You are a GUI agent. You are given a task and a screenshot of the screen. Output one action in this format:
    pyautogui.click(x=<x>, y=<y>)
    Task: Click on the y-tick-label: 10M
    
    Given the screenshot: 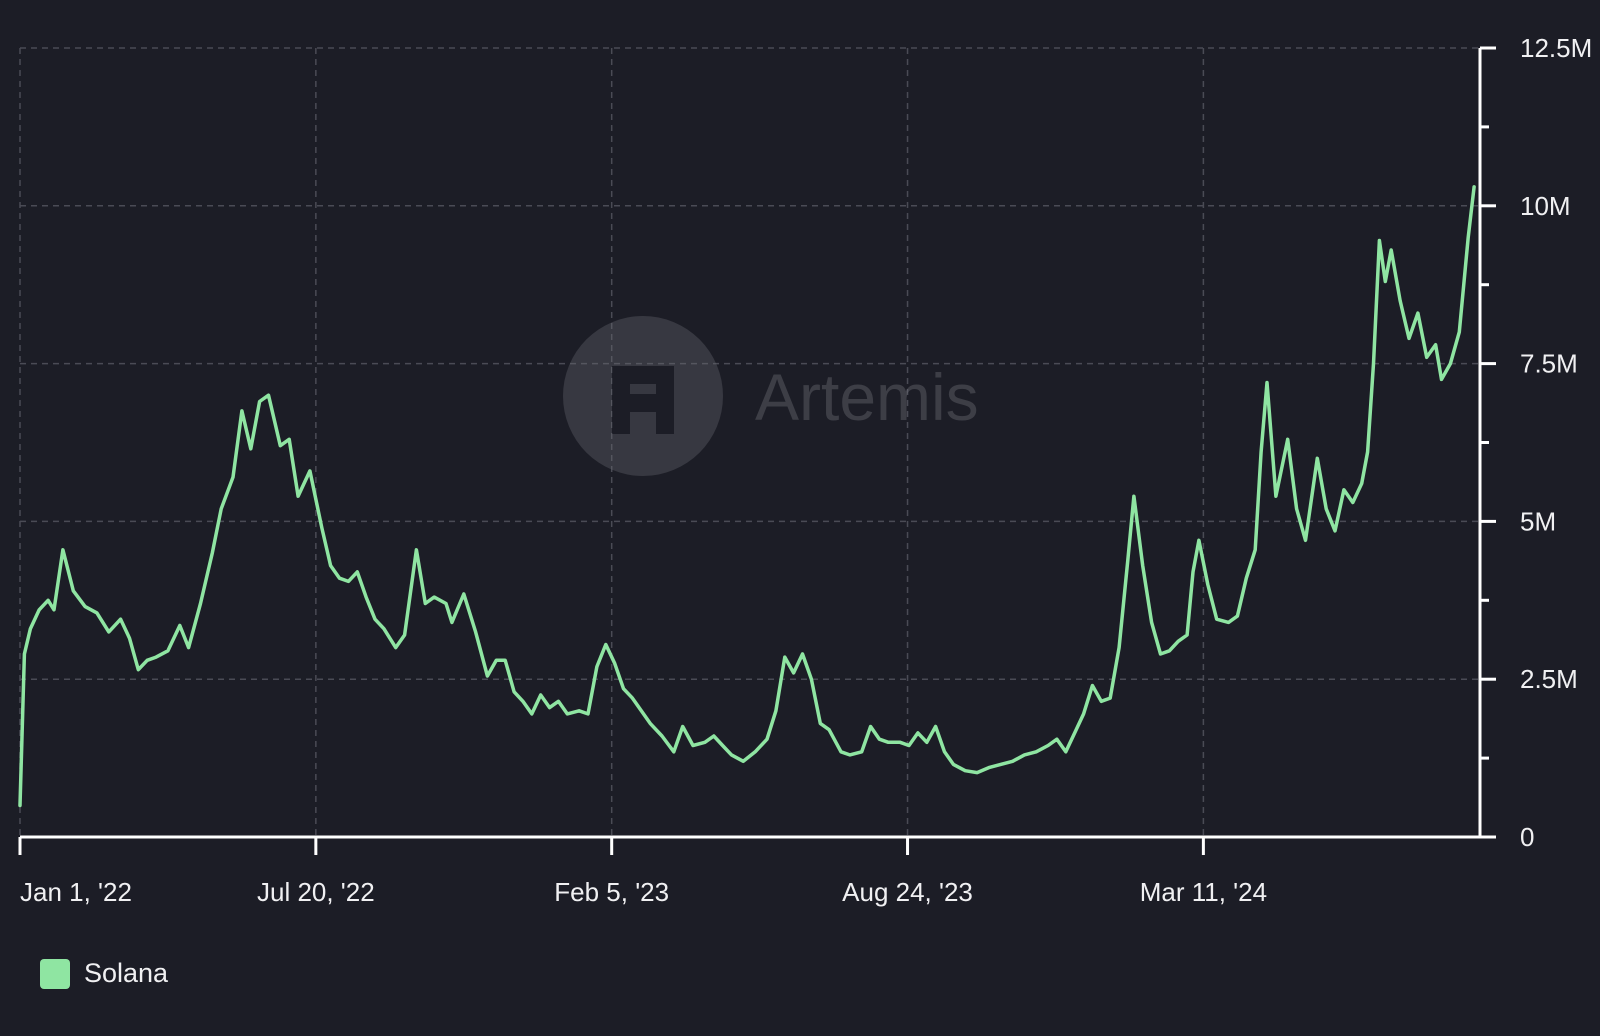 What is the action you would take?
    pyautogui.click(x=1545, y=206)
    